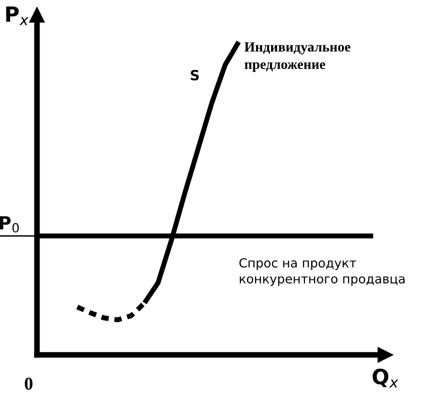 The width and height of the screenshot is (430, 393). What do you see at coordinates (297, 57) in the screenshot?
I see `annotation: Индивидуальное предложение` at bounding box center [297, 57].